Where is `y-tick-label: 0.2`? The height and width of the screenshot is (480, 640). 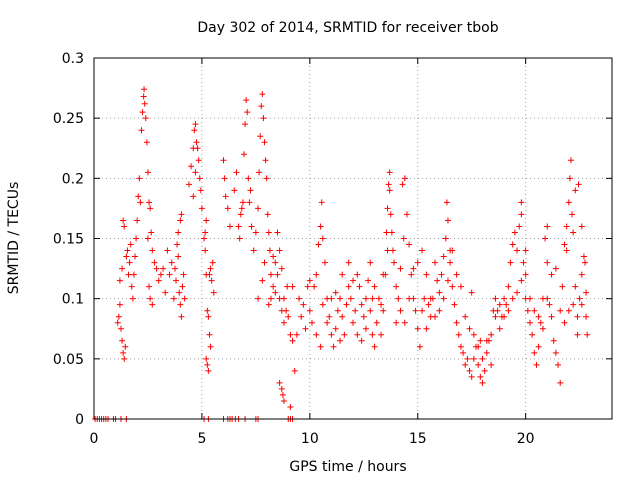
y-tick-label: 0.2 is located at coordinates (73, 179).